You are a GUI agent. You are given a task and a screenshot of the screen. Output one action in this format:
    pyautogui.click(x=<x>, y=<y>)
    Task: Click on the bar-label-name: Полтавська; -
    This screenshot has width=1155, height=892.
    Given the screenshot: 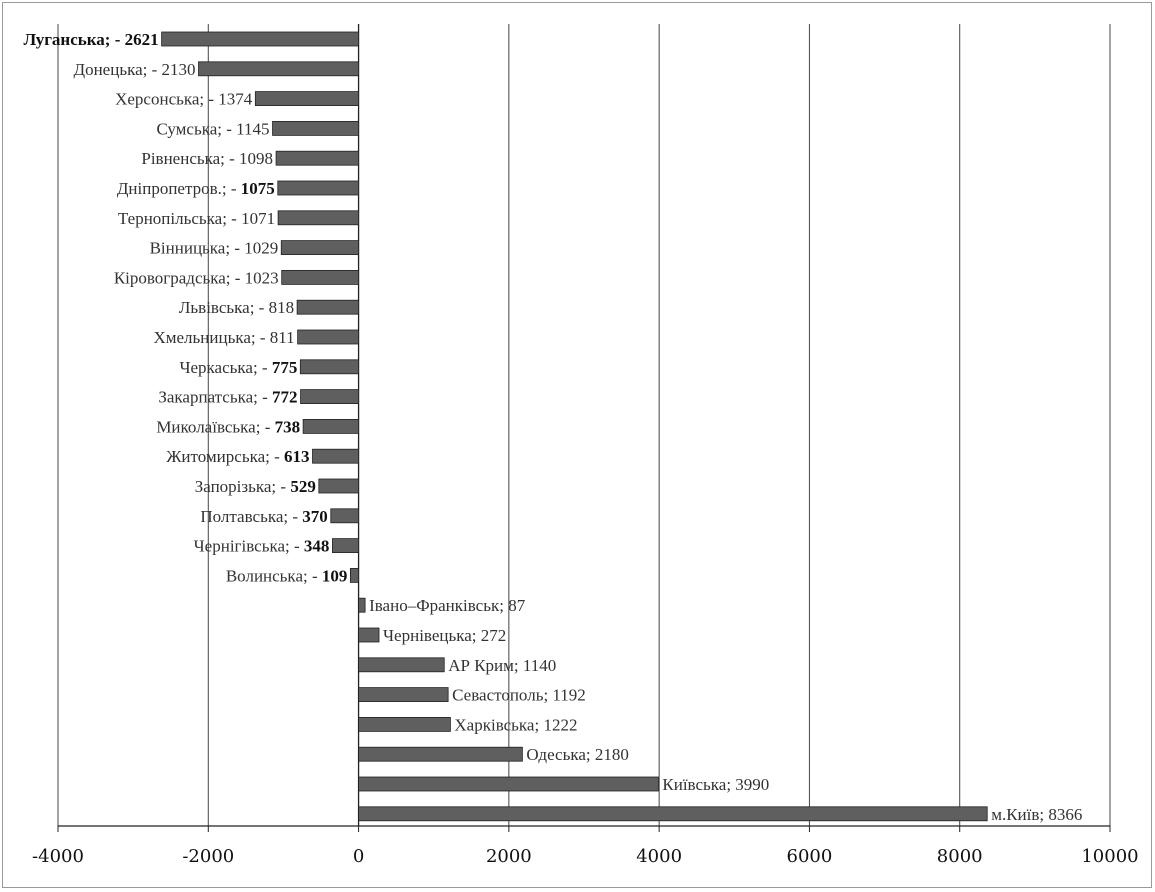 What is the action you would take?
    pyautogui.click(x=251, y=516)
    